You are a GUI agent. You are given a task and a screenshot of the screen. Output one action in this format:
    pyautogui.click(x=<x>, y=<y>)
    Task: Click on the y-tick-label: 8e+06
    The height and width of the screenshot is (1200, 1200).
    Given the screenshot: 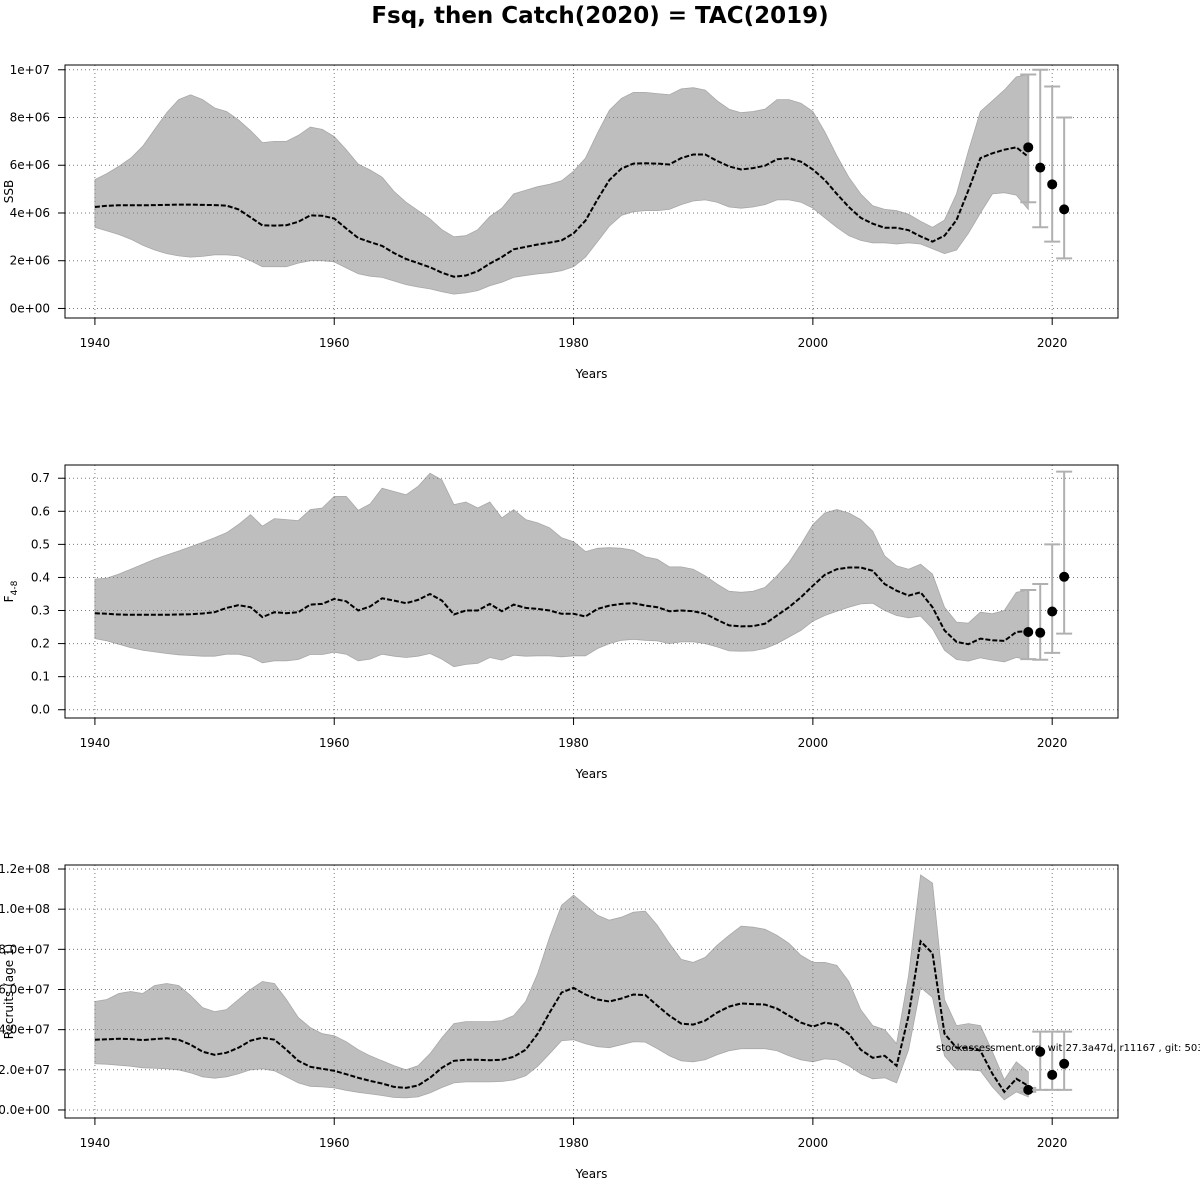 What is the action you would take?
    pyautogui.click(x=30, y=118)
    